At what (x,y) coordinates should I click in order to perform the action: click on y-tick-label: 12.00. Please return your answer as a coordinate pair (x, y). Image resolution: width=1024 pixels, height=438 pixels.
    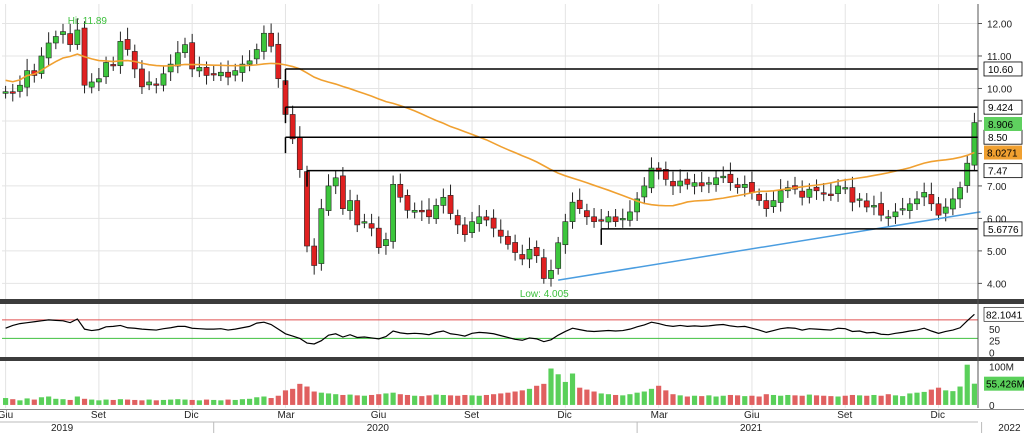
    Looking at the image, I should click on (999, 24).